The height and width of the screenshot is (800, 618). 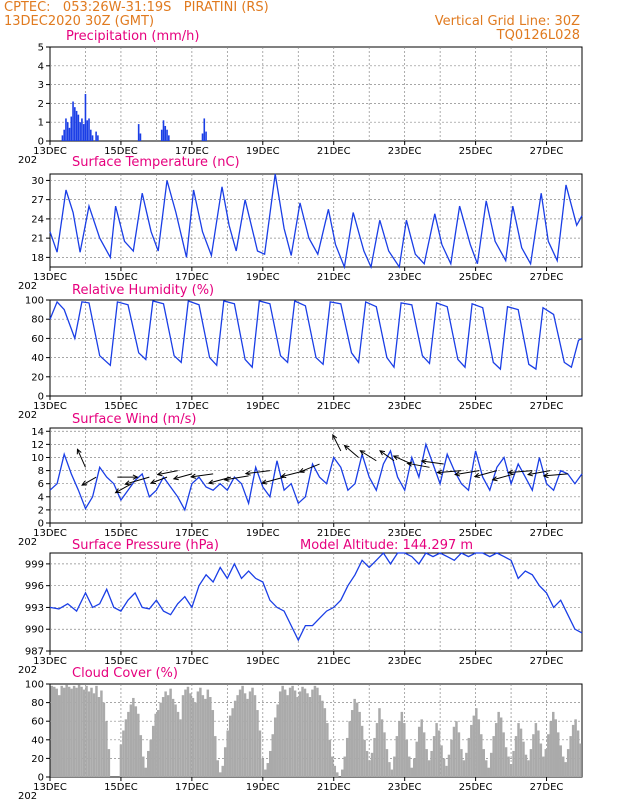 What do you see at coordinates (316, 94) in the screenshot?
I see `plot-frame` at bounding box center [316, 94].